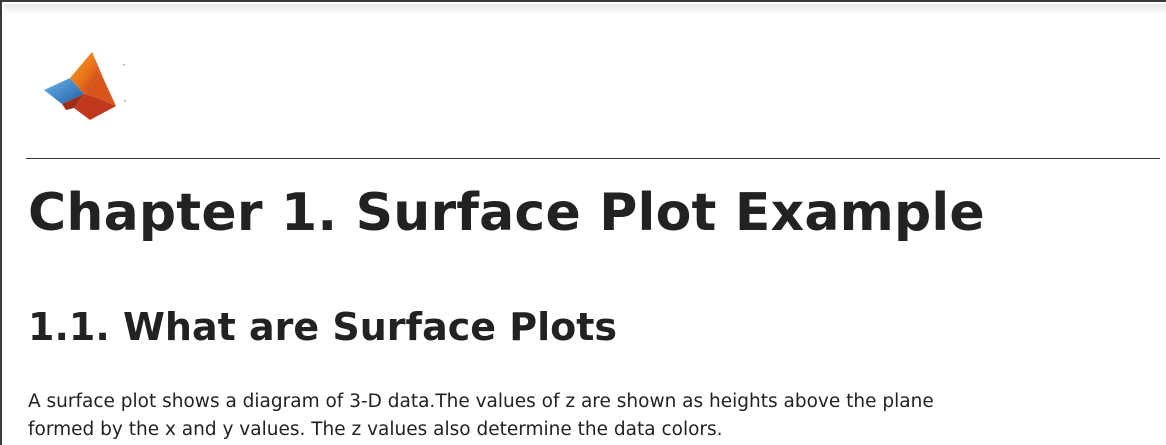 This screenshot has width=1166, height=445. I want to click on top-shadow, so click(585, 9).